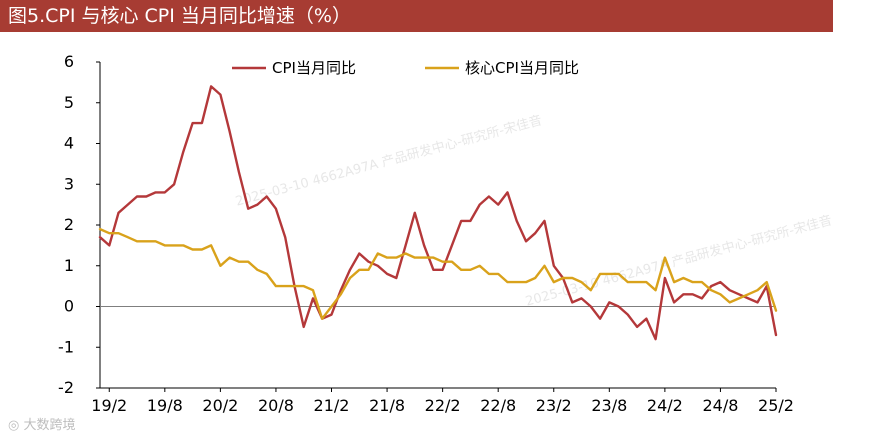 The height and width of the screenshot is (442, 869). What do you see at coordinates (554, 405) in the screenshot?
I see `x-tick-label: 23/2` at bounding box center [554, 405].